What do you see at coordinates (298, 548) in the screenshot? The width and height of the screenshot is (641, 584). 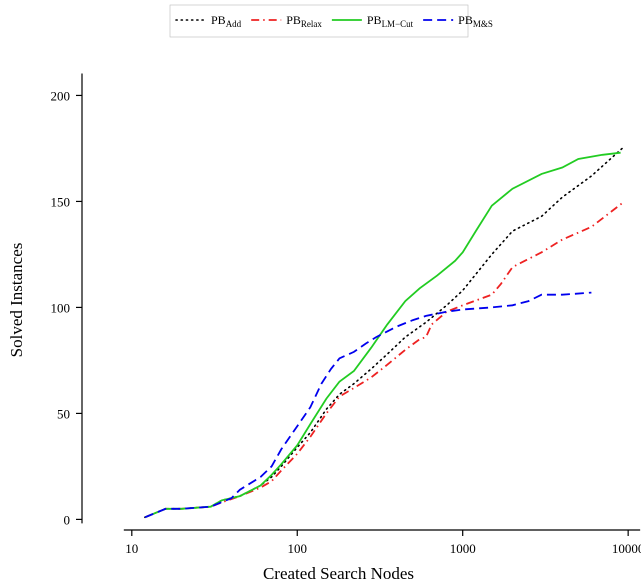 I see `x-tick-label: 100` at bounding box center [298, 548].